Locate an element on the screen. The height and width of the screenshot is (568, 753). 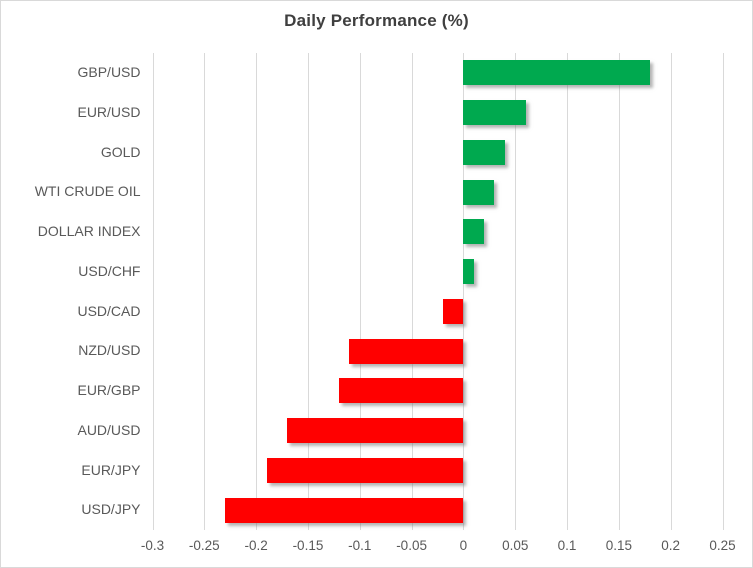
x-axis-tick-label: 0 is located at coordinates (463, 545).